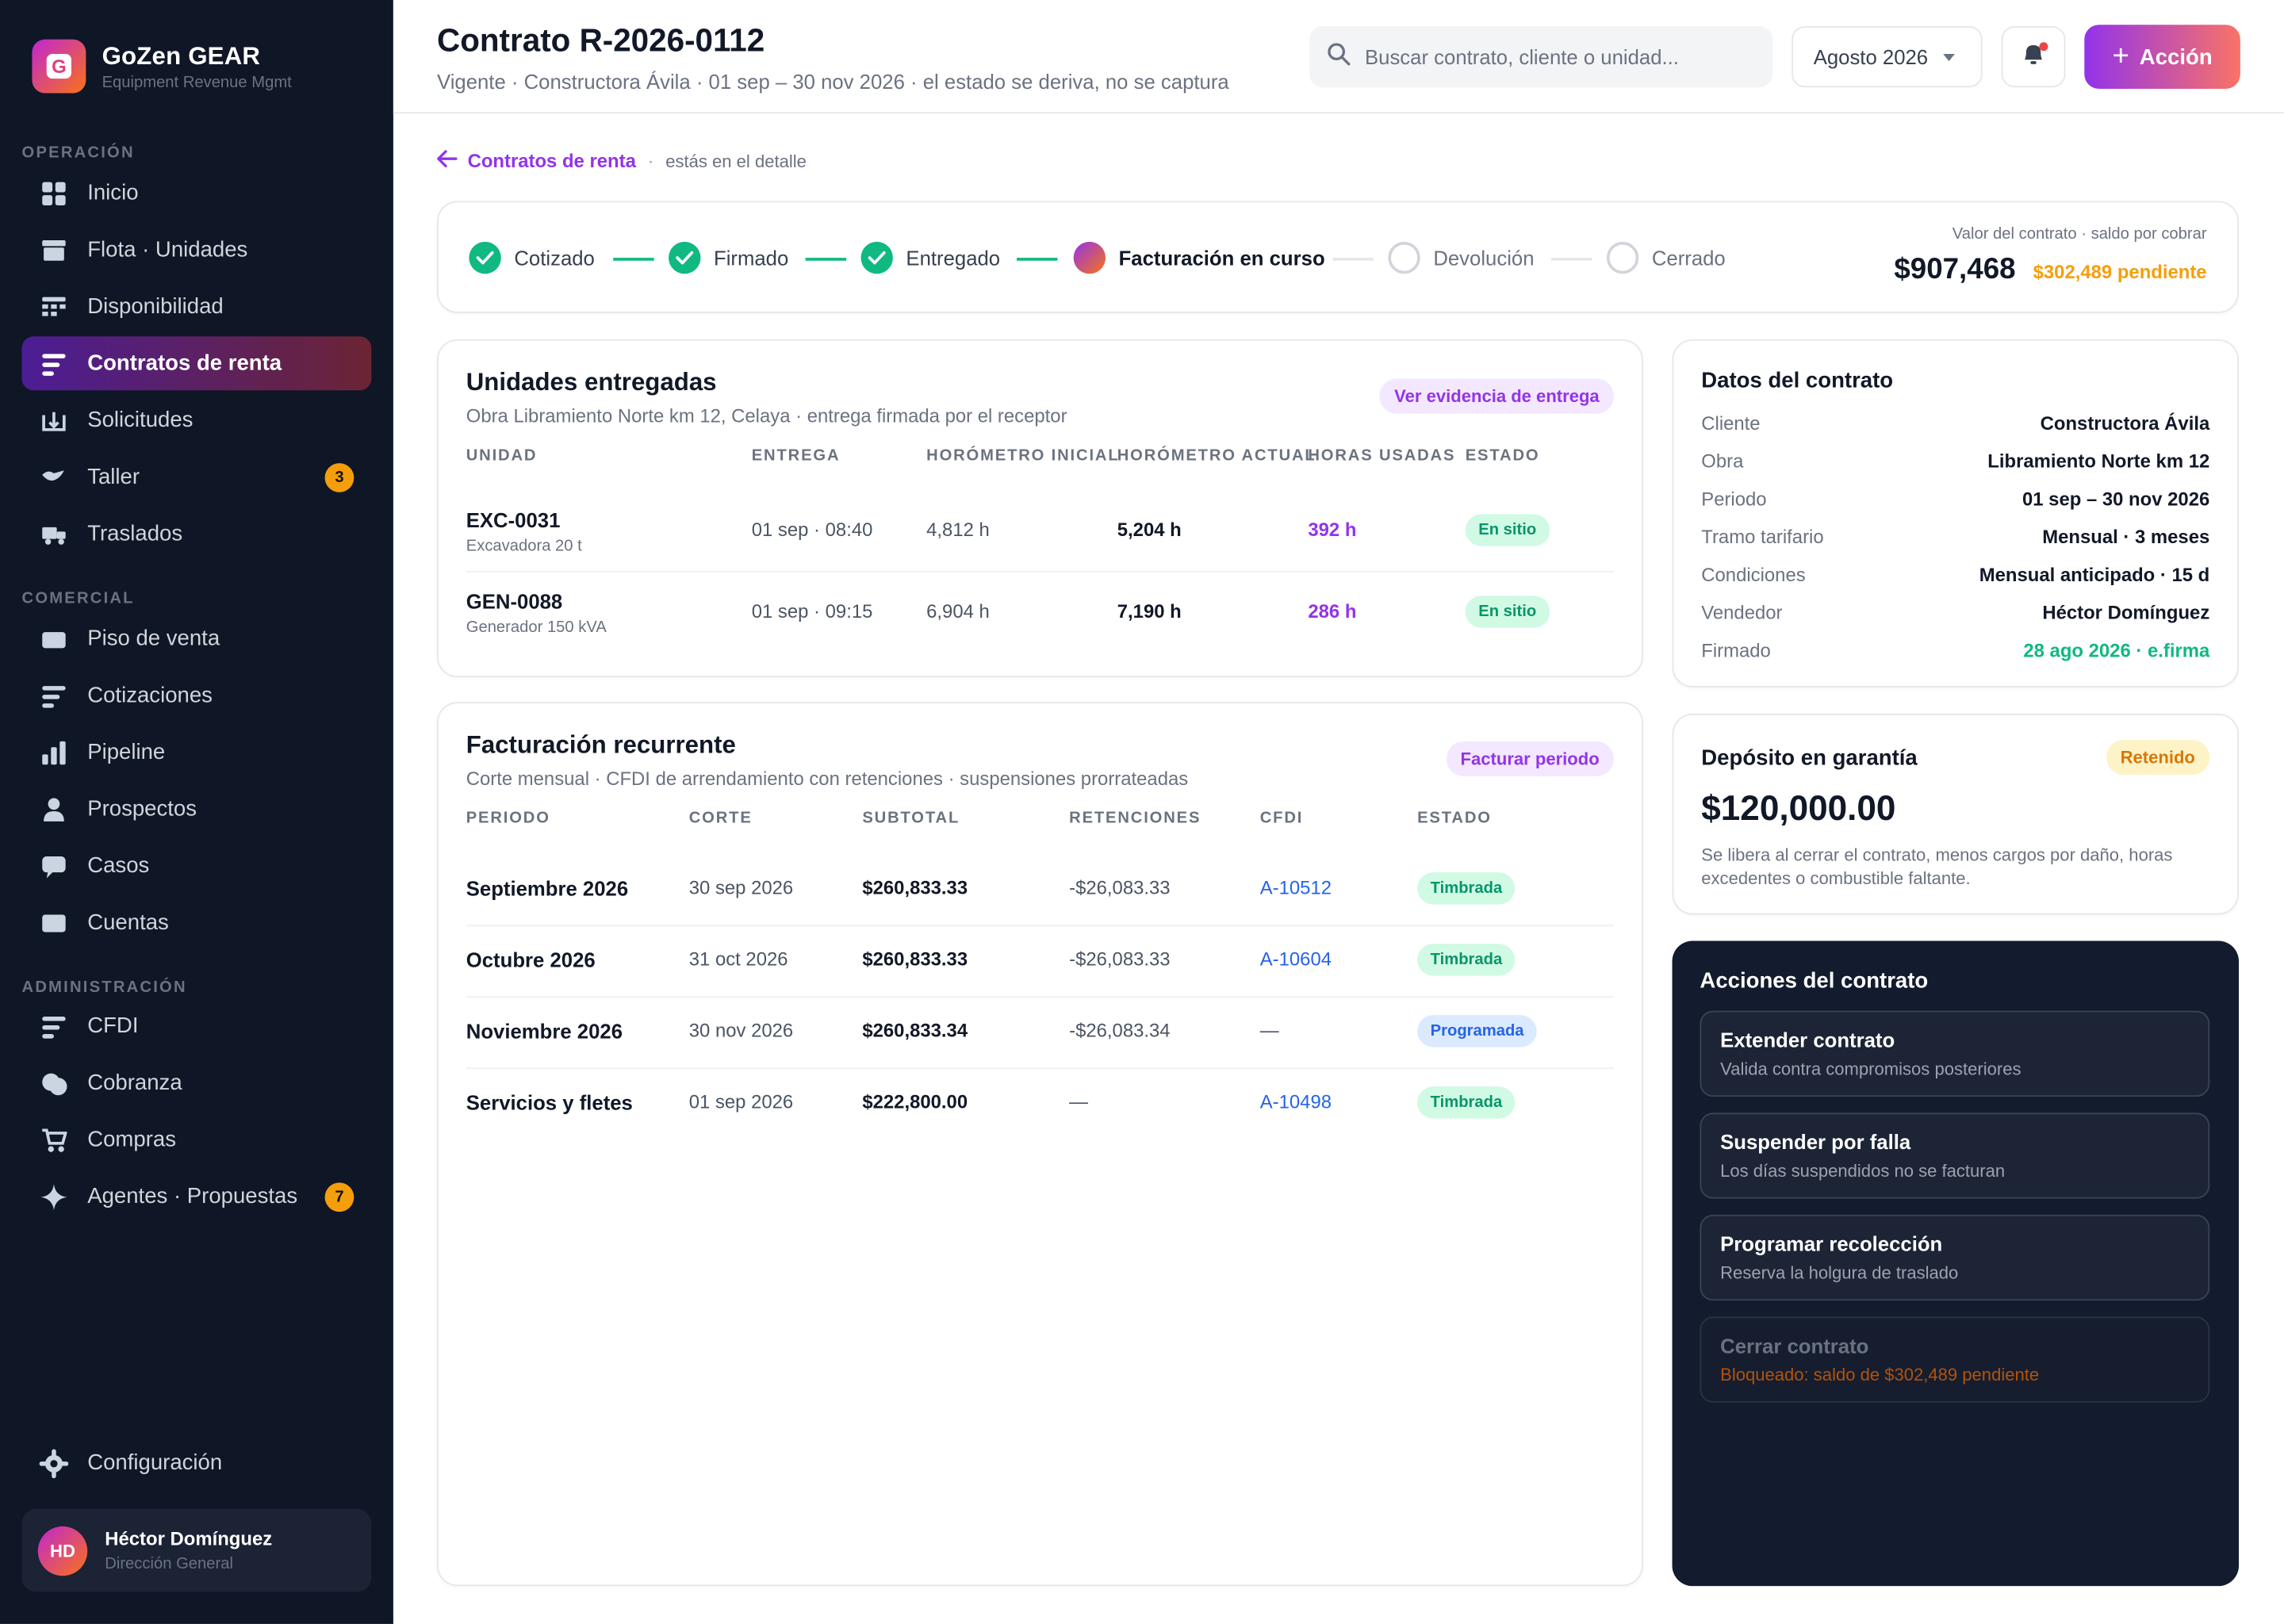 This screenshot has width=2284, height=1624. I want to click on field-label: Firmado, so click(1736, 650).